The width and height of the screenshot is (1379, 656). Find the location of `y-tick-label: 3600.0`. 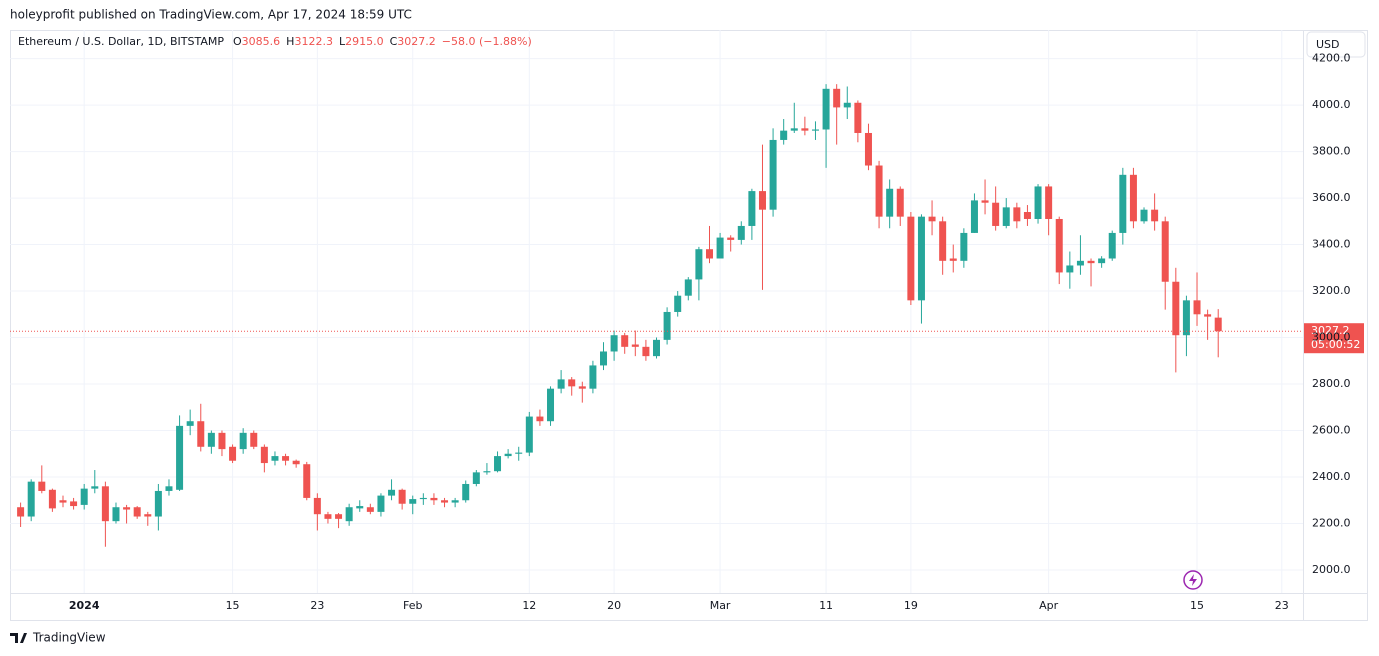

y-tick-label: 3600.0 is located at coordinates (1331, 197).